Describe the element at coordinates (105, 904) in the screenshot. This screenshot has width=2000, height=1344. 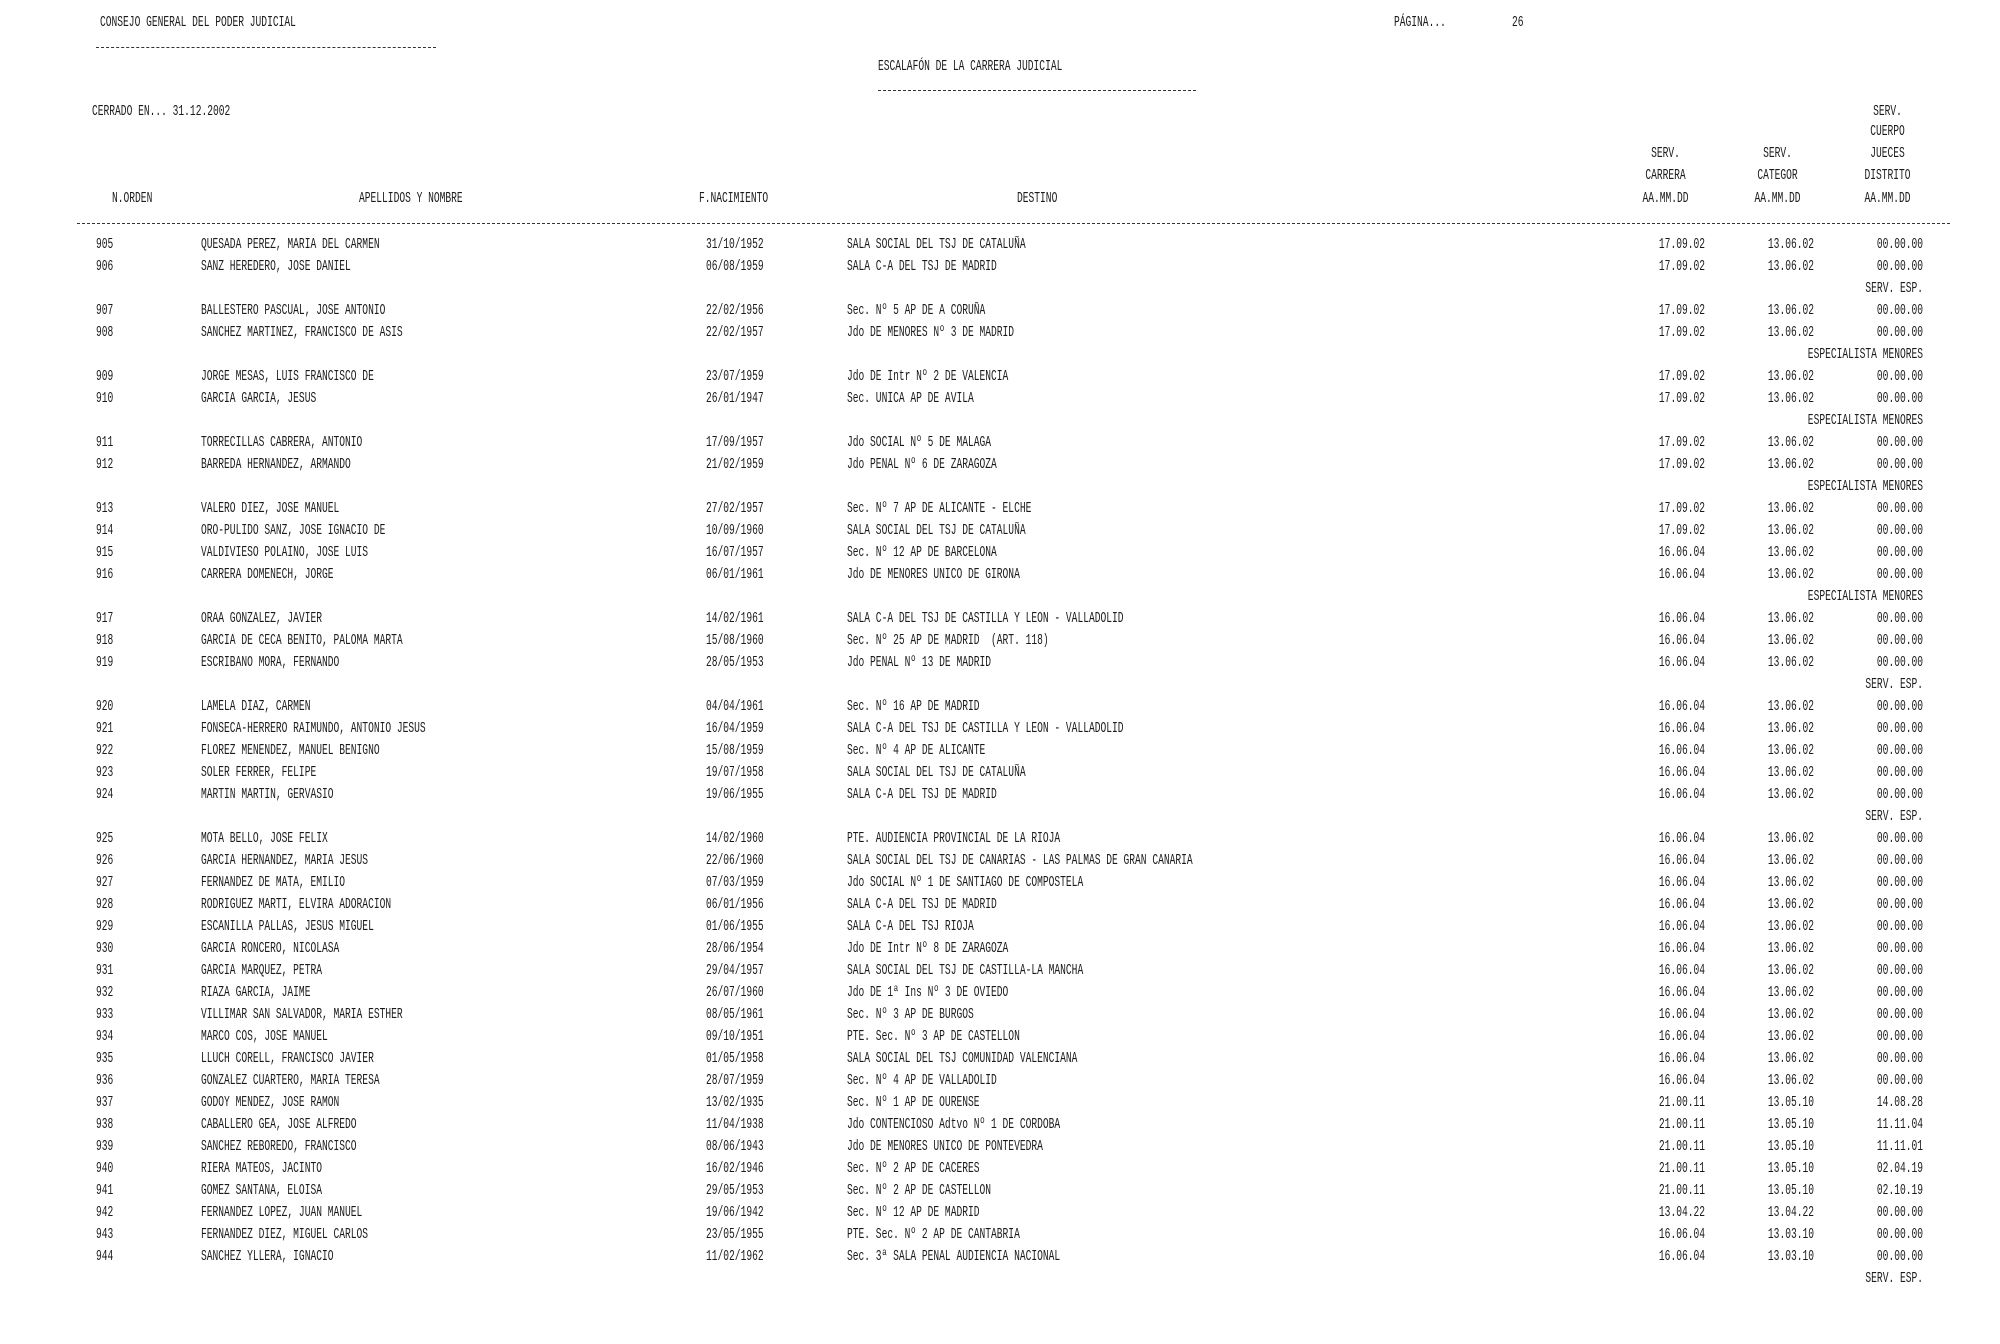
I see `row-orden: 928` at that location.